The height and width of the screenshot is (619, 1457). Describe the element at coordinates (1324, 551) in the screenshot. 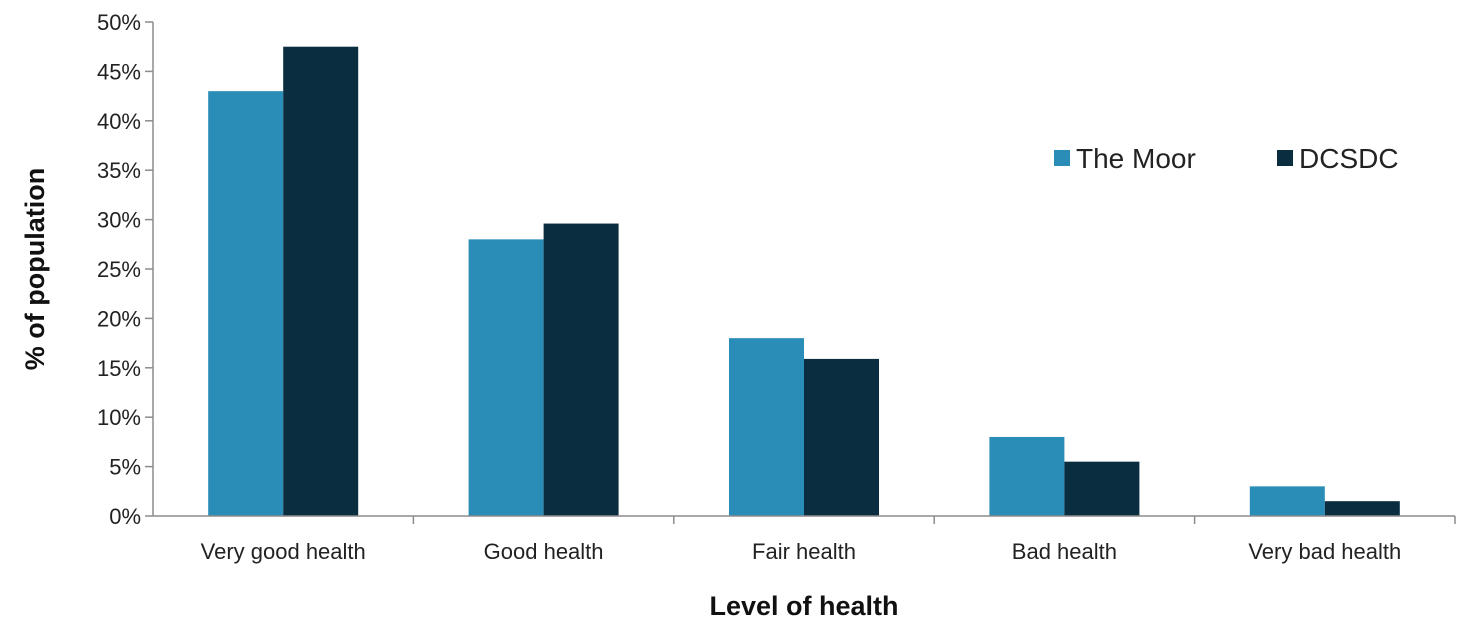

I see `x-tick-label: Very bad health` at that location.